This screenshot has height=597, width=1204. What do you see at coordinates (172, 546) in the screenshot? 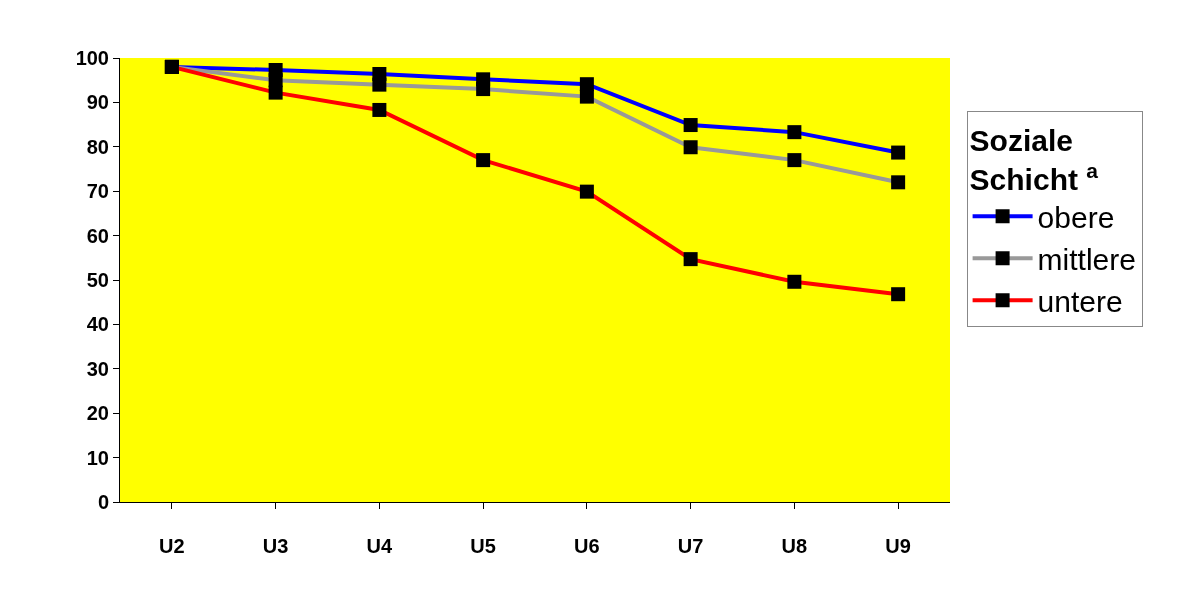
I see `x-tick-label: U2` at bounding box center [172, 546].